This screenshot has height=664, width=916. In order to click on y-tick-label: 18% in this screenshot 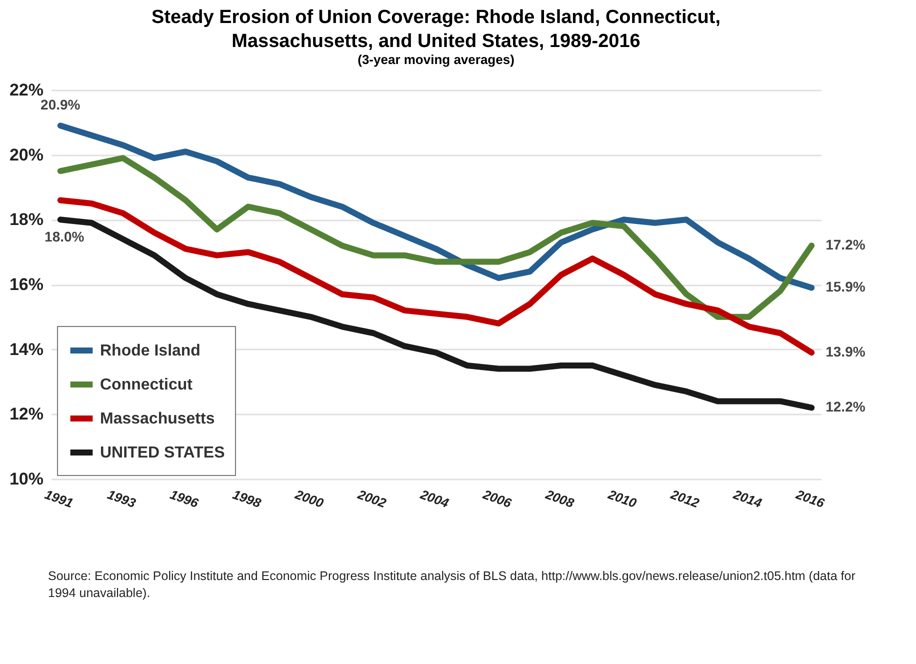, I will do `click(26, 220)`.